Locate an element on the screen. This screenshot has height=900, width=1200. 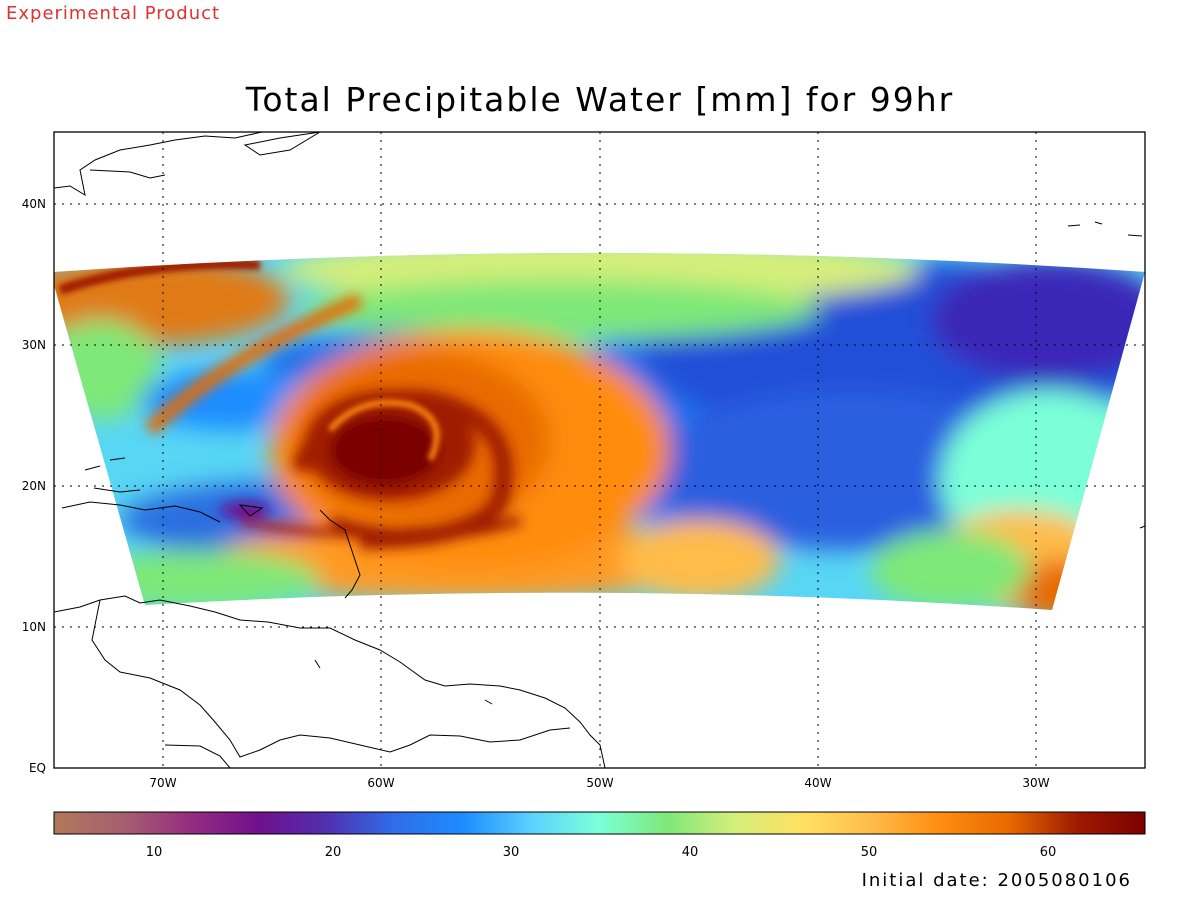
chart-title: Total Precipitable Water [mm] for 99hr is located at coordinates (600, 99).